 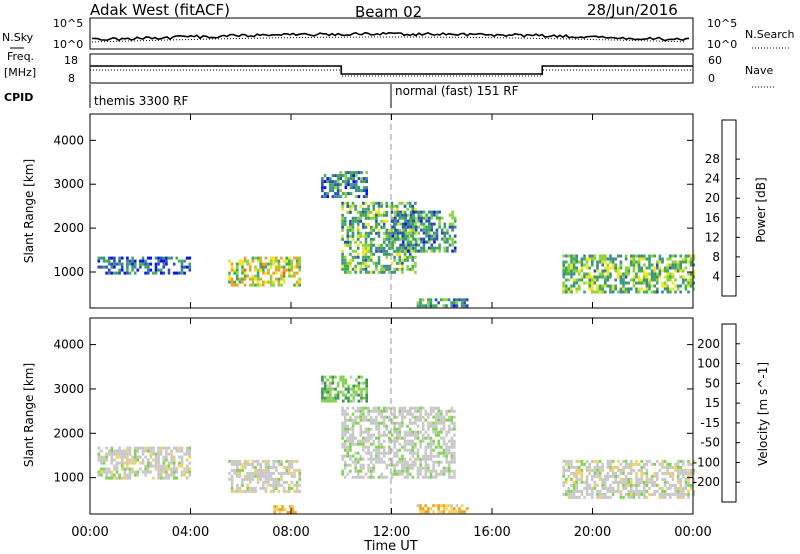 What do you see at coordinates (68, 389) in the screenshot?
I see `y-tick-label: 3000` at bounding box center [68, 389].